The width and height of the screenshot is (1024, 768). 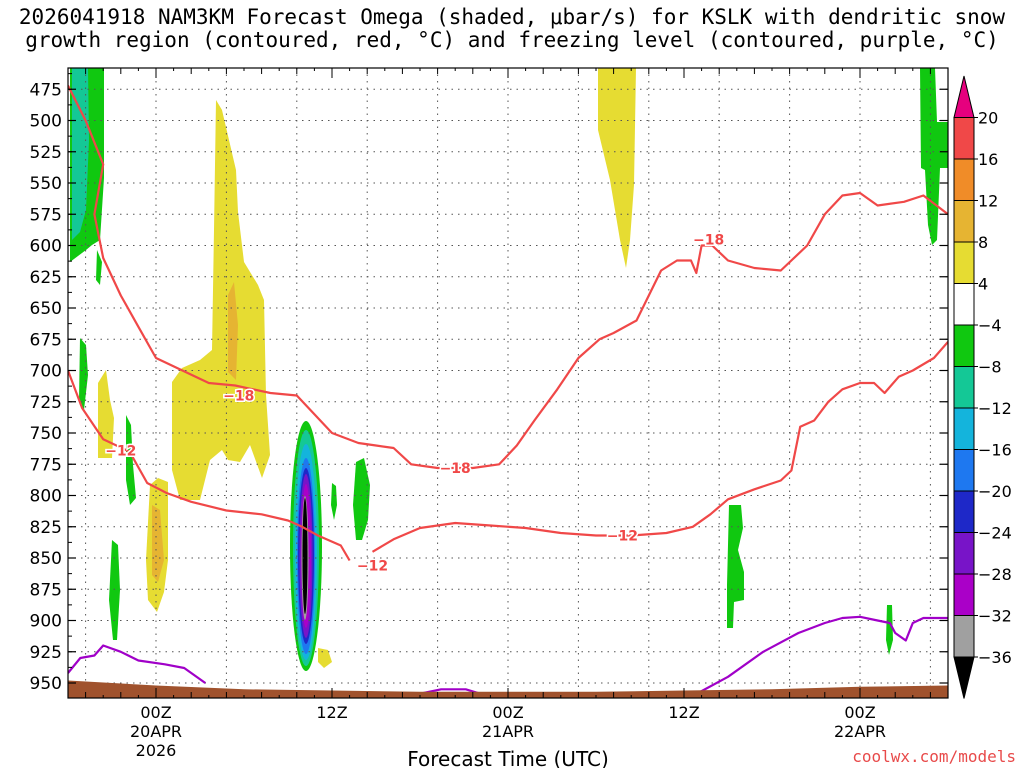 I want to click on colorbar-label: −4, so click(x=990, y=325).